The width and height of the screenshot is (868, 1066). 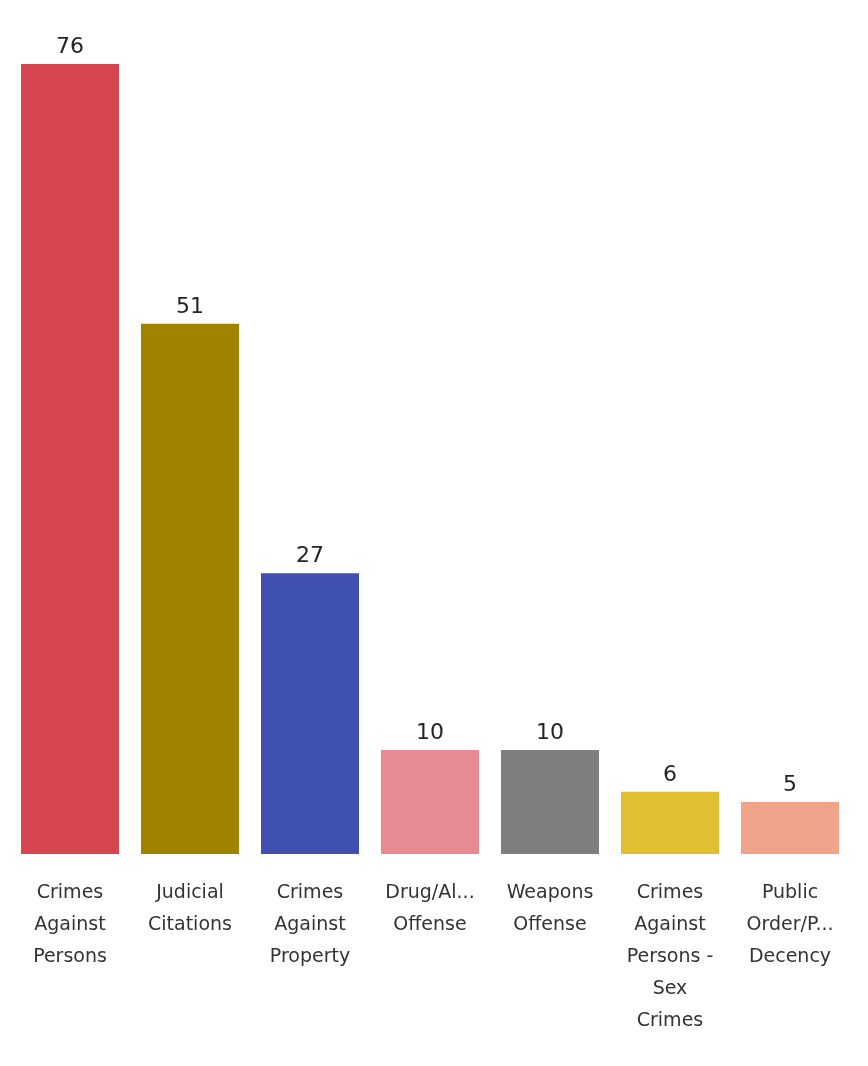 What do you see at coordinates (310, 555) in the screenshot?
I see `data-label: 27` at bounding box center [310, 555].